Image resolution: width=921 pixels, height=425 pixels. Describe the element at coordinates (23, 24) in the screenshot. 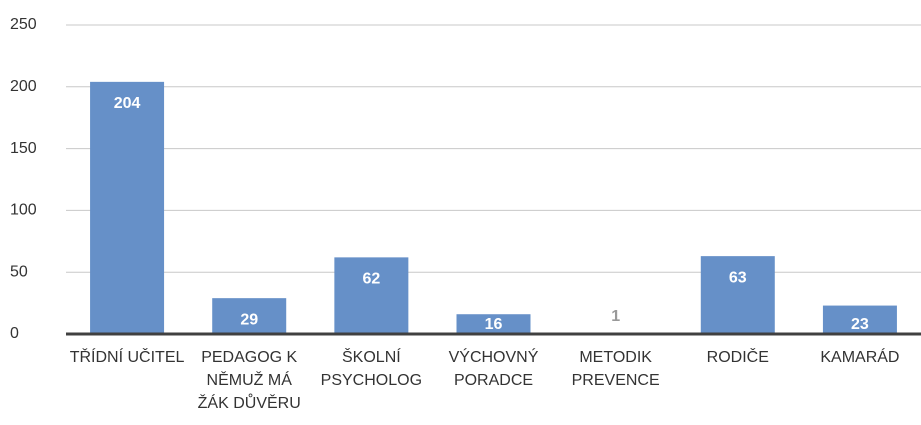

I see `y-tick-label: 250` at that location.